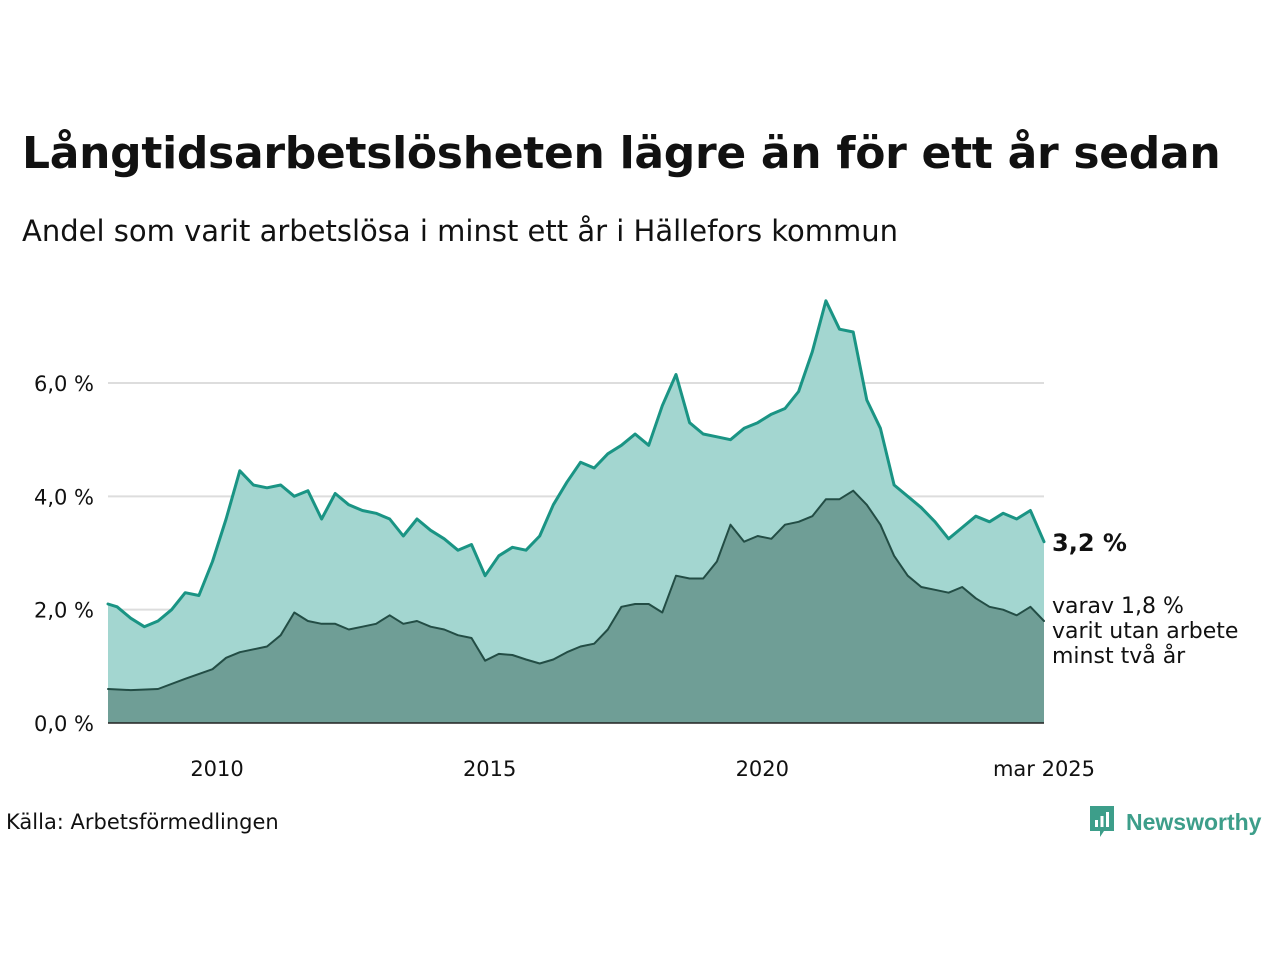 The width and height of the screenshot is (1280, 960). What do you see at coordinates (216, 769) in the screenshot?
I see `x-tick-label: 2010` at bounding box center [216, 769].